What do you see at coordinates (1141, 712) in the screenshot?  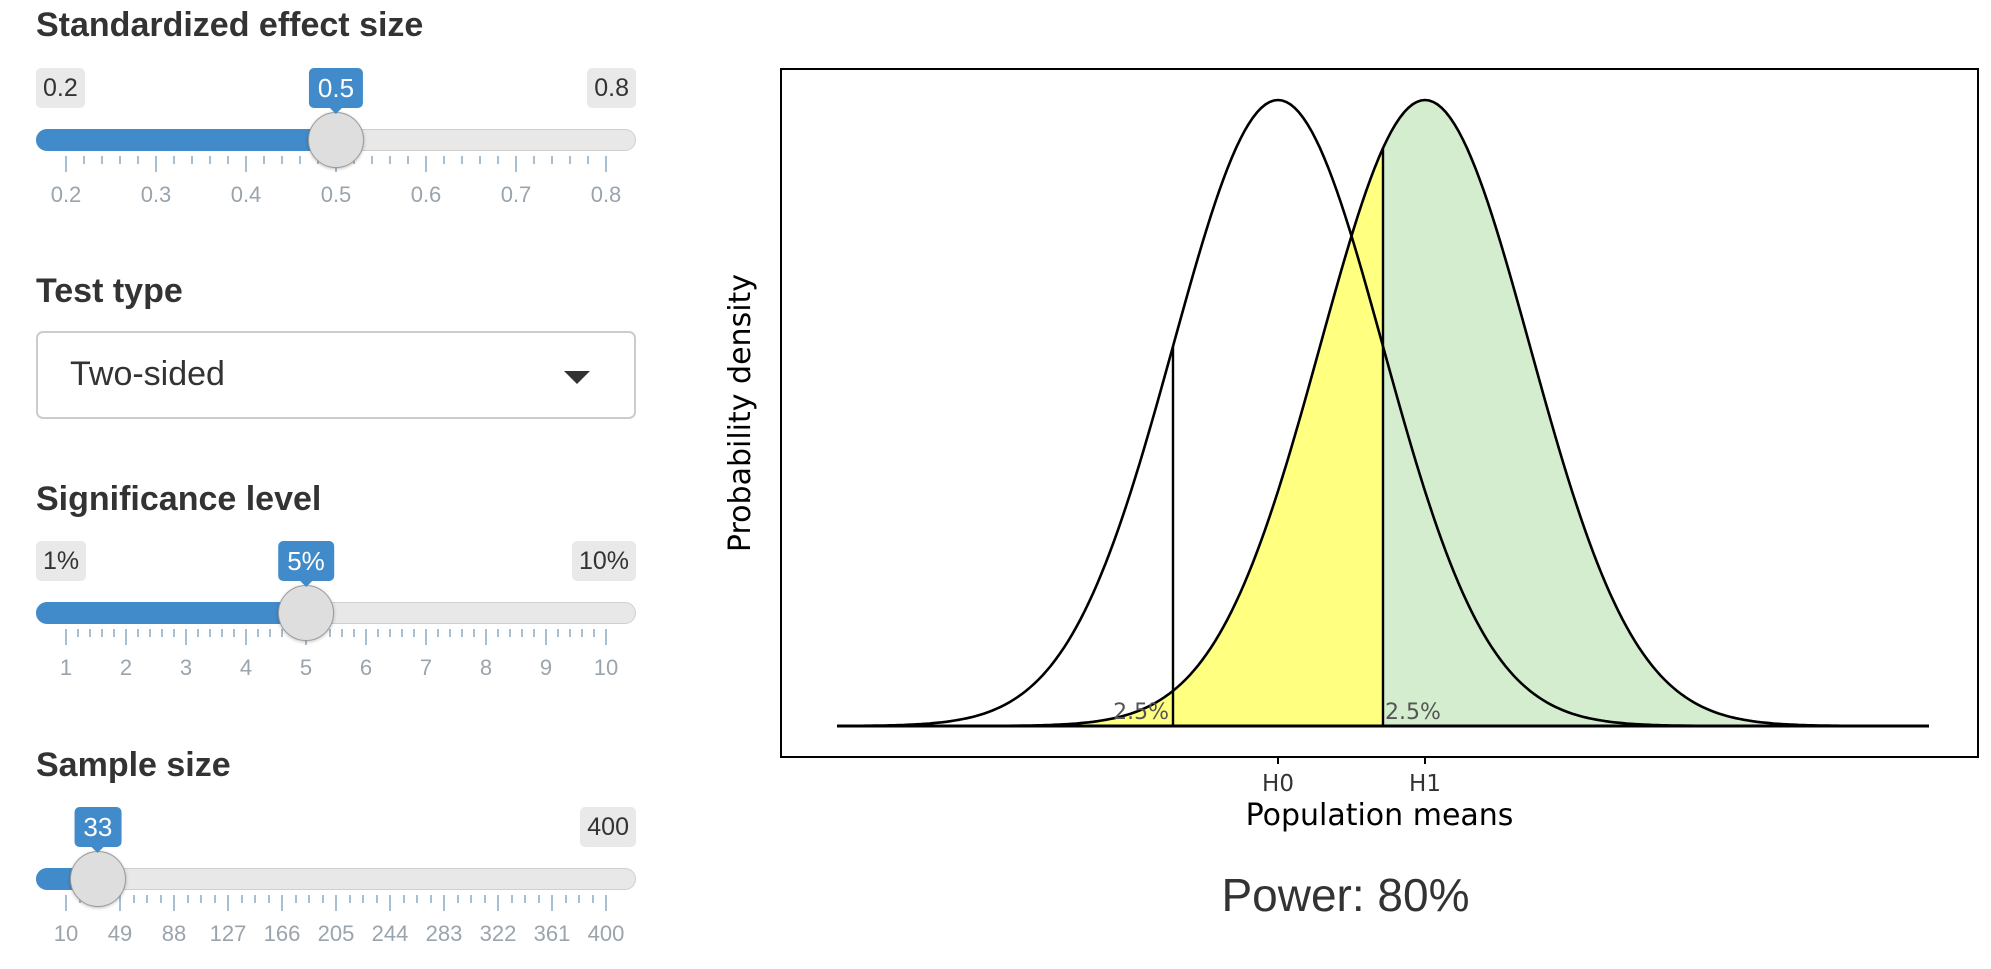 I see `alpha-label-left: 2.5%` at bounding box center [1141, 712].